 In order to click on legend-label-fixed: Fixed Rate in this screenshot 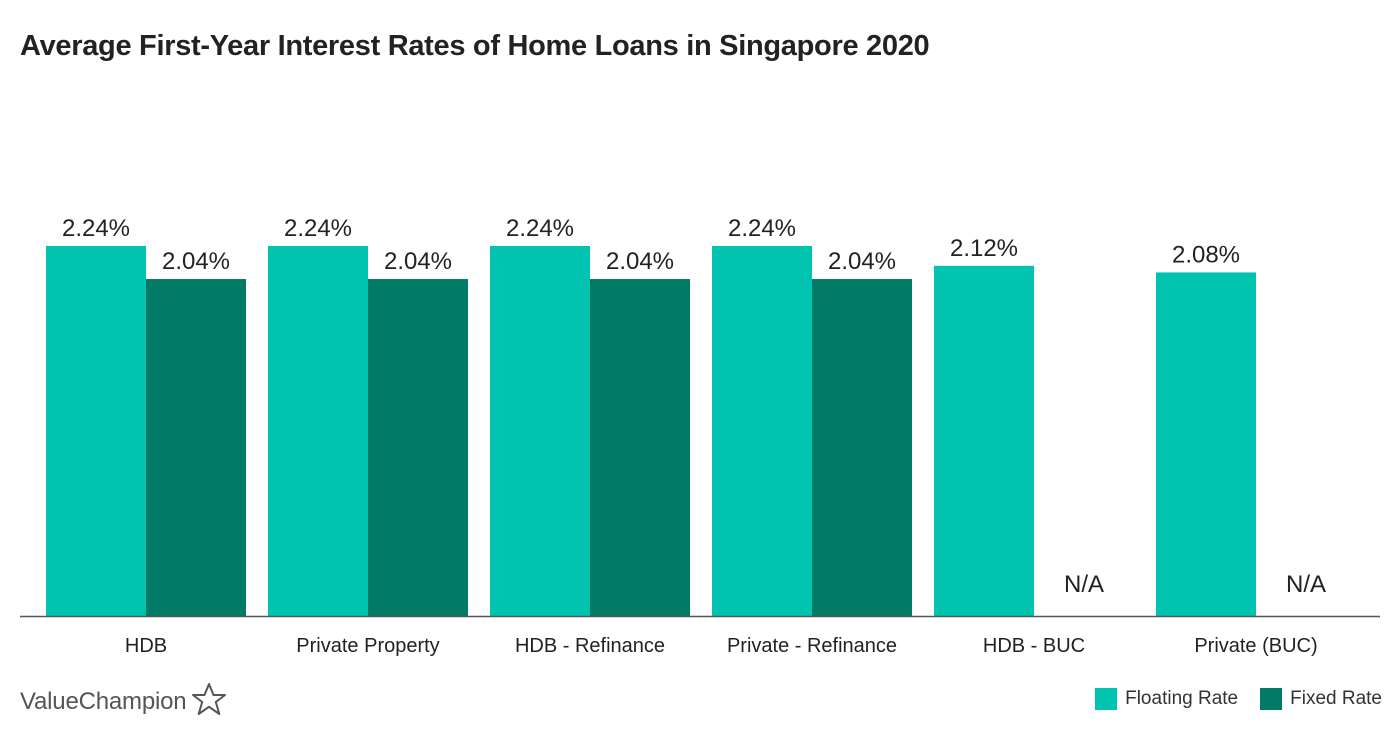, I will do `click(1336, 698)`.